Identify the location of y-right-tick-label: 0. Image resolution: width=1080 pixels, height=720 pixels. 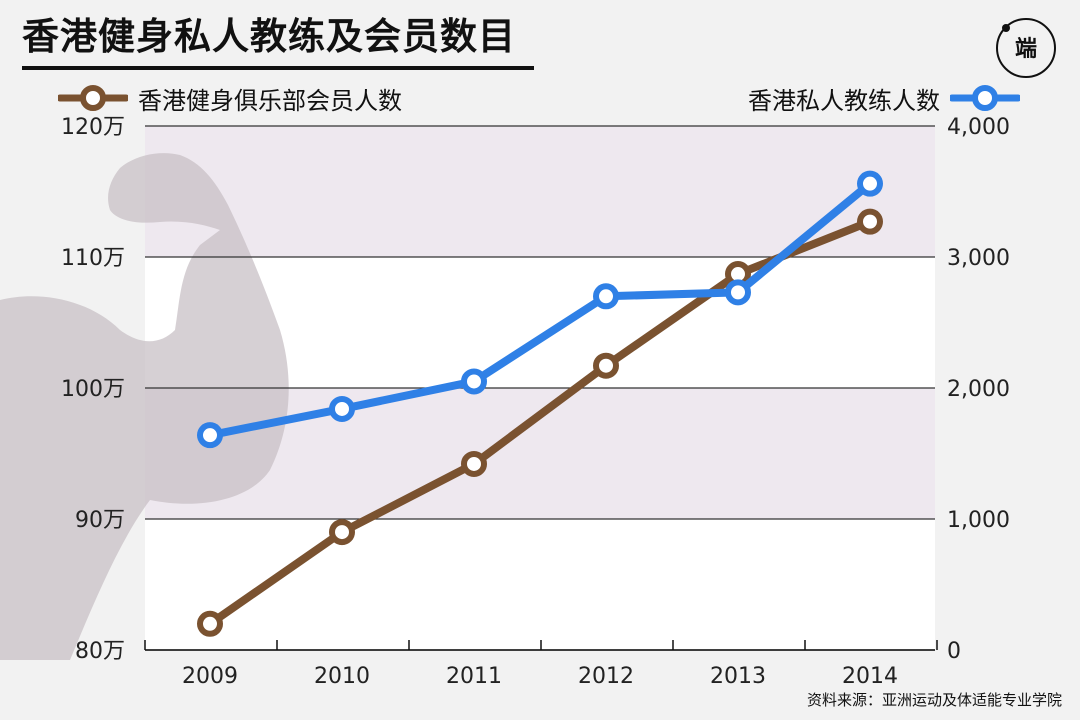
(954, 651).